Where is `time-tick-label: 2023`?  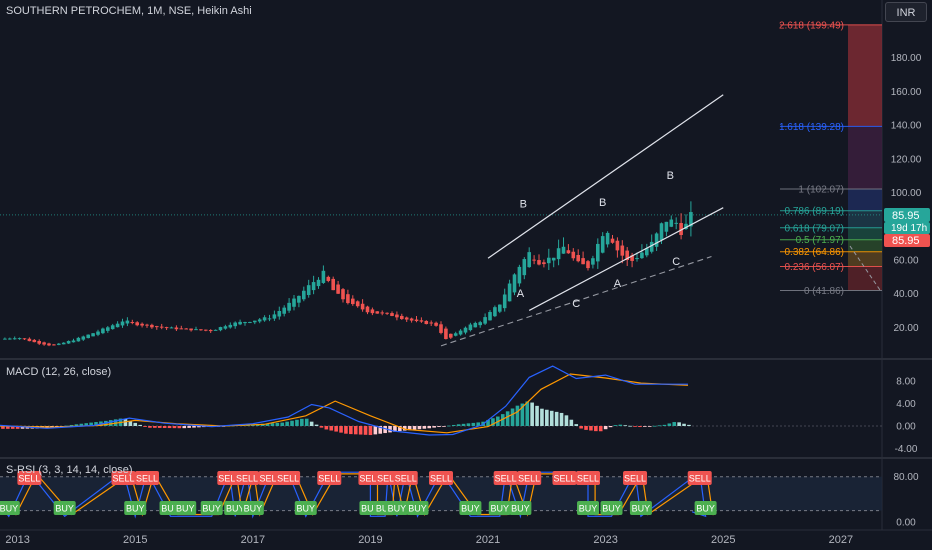
time-tick-label: 2023 is located at coordinates (605, 540).